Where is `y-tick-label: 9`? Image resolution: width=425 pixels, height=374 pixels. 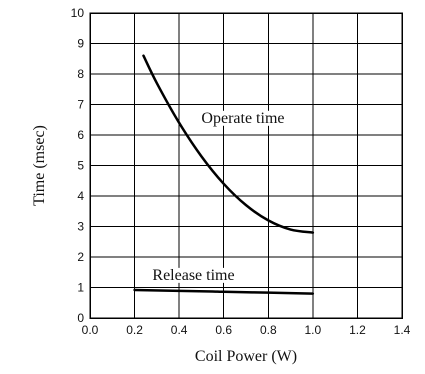
y-tick-label: 9 is located at coordinates (80, 44).